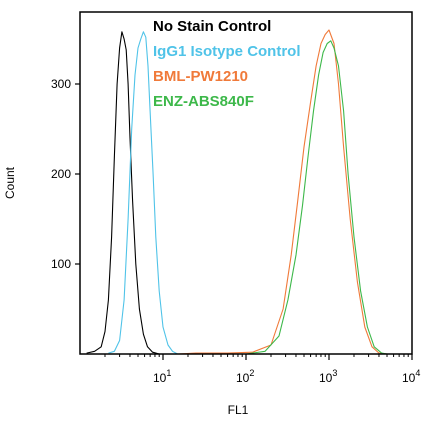 Image resolution: width=422 pixels, height=424 pixels. What do you see at coordinates (203, 101) in the screenshot?
I see `legend-entry-4: ENZ-ABS840F` at bounding box center [203, 101].